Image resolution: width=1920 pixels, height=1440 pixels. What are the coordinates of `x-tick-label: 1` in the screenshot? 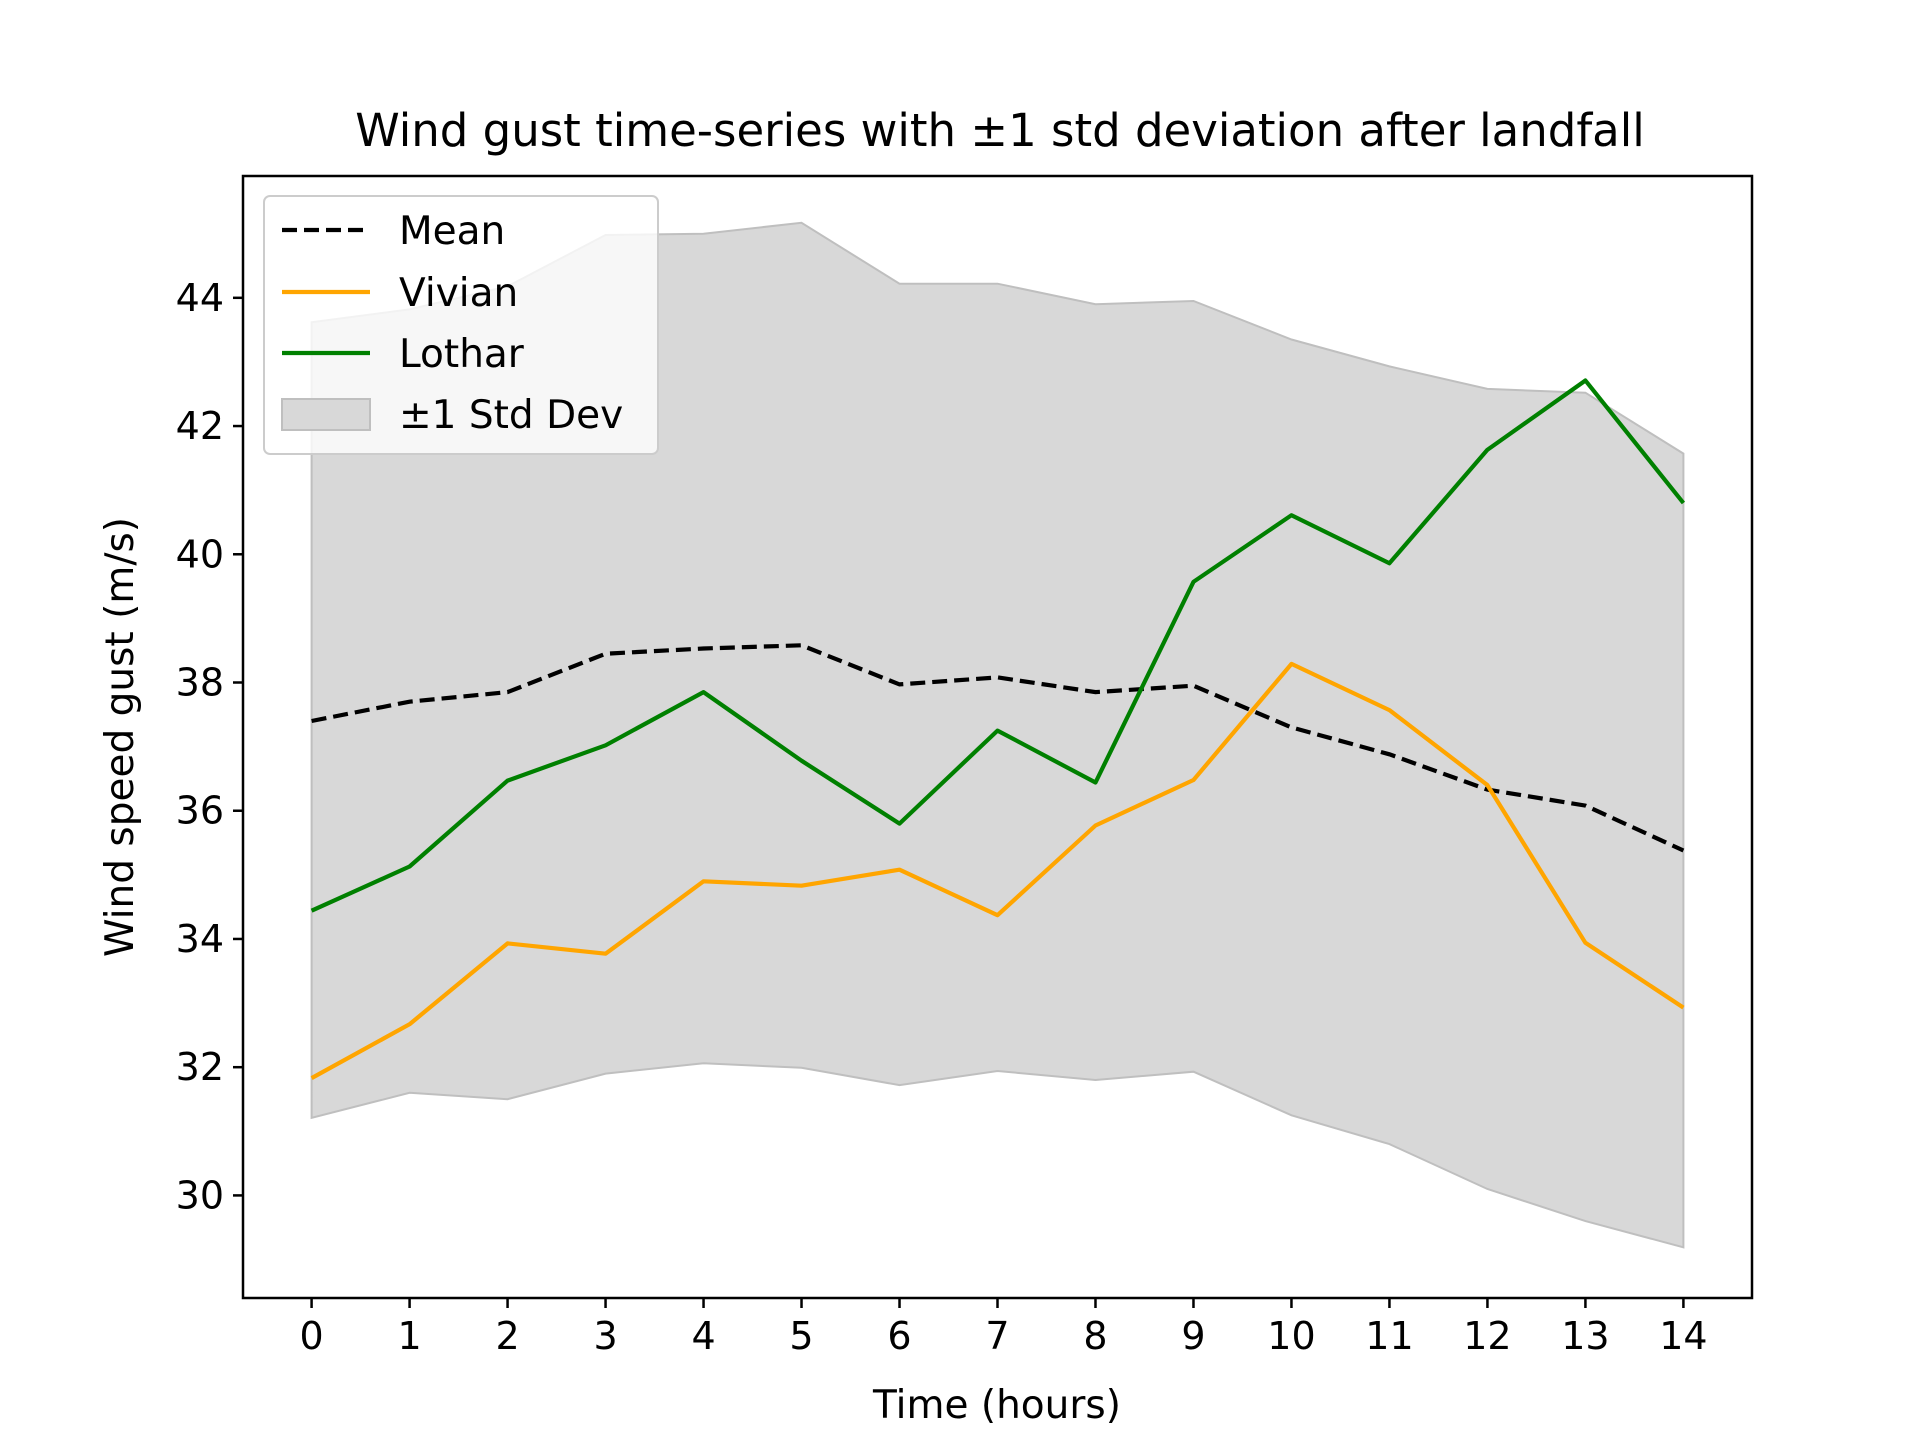 It's located at (409, 1336).